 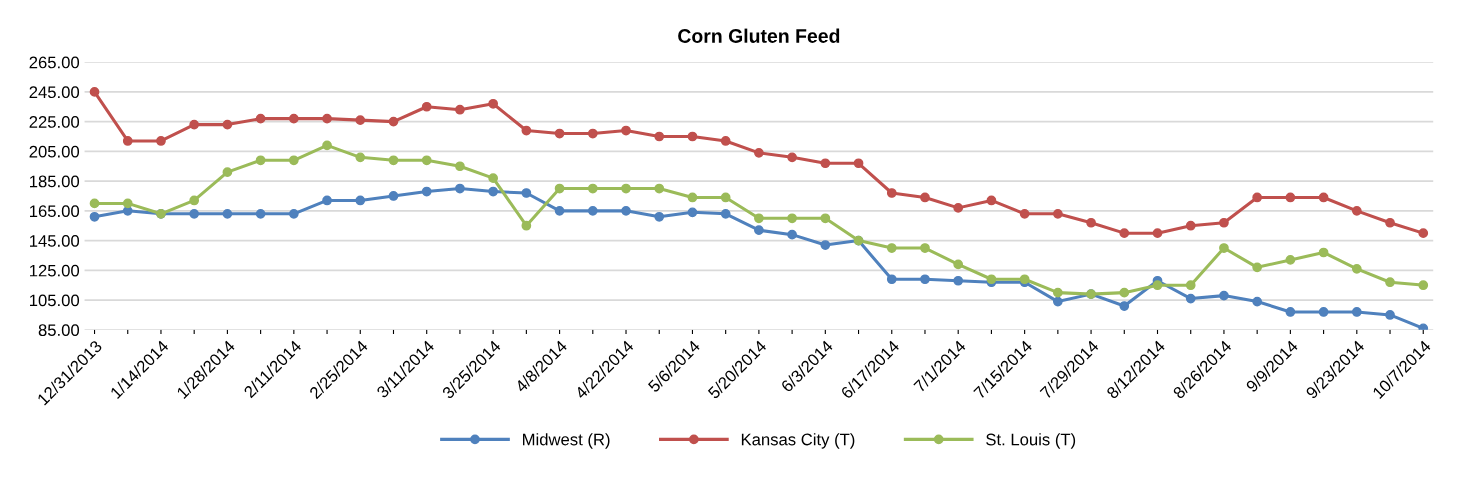 I want to click on legend-label: Midwest (R), so click(x=566, y=441).